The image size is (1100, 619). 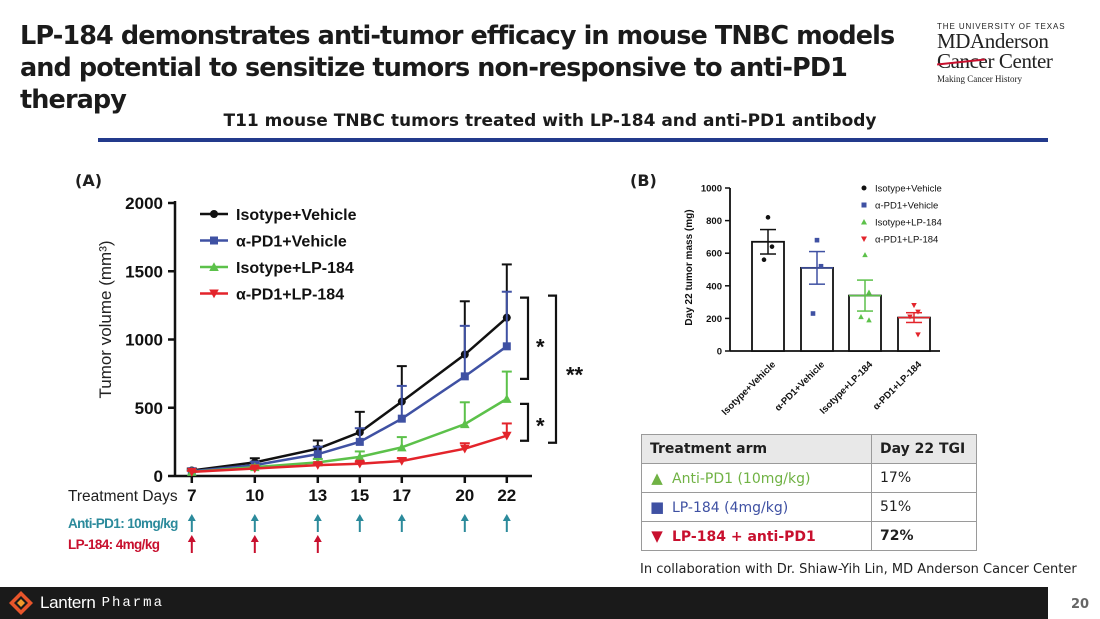 I want to click on y-tick-label: 600, so click(x=714, y=254).